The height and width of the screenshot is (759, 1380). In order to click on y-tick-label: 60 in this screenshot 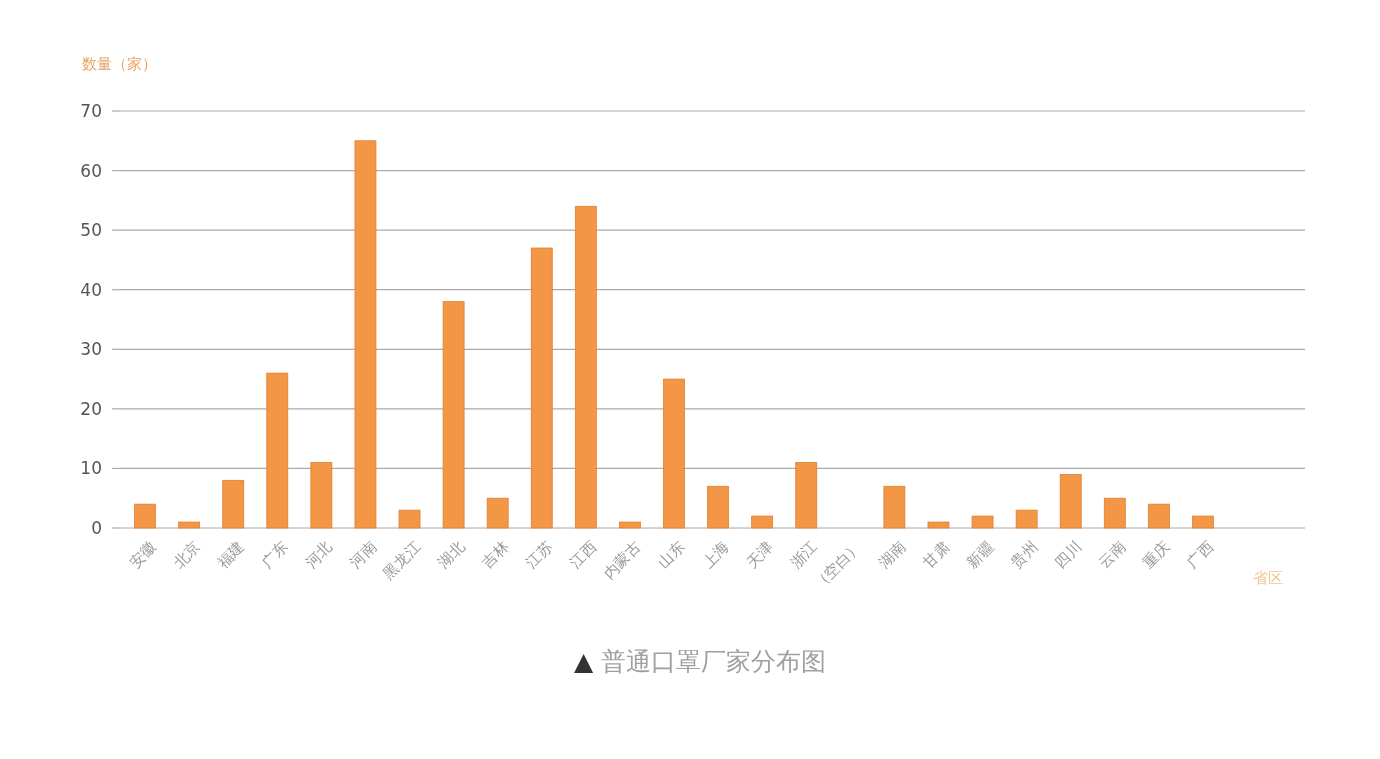, I will do `click(91, 170)`.